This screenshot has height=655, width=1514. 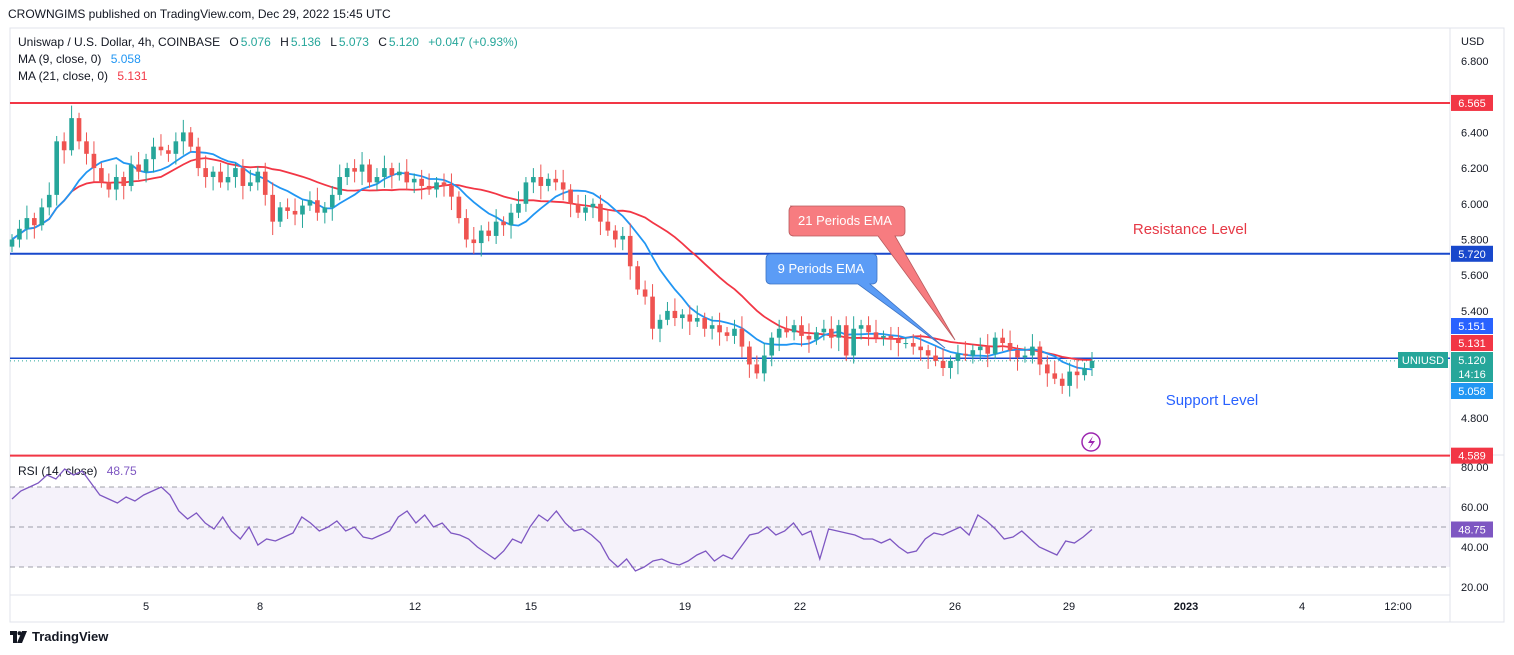 I want to click on time-tick-label: 15, so click(x=531, y=607).